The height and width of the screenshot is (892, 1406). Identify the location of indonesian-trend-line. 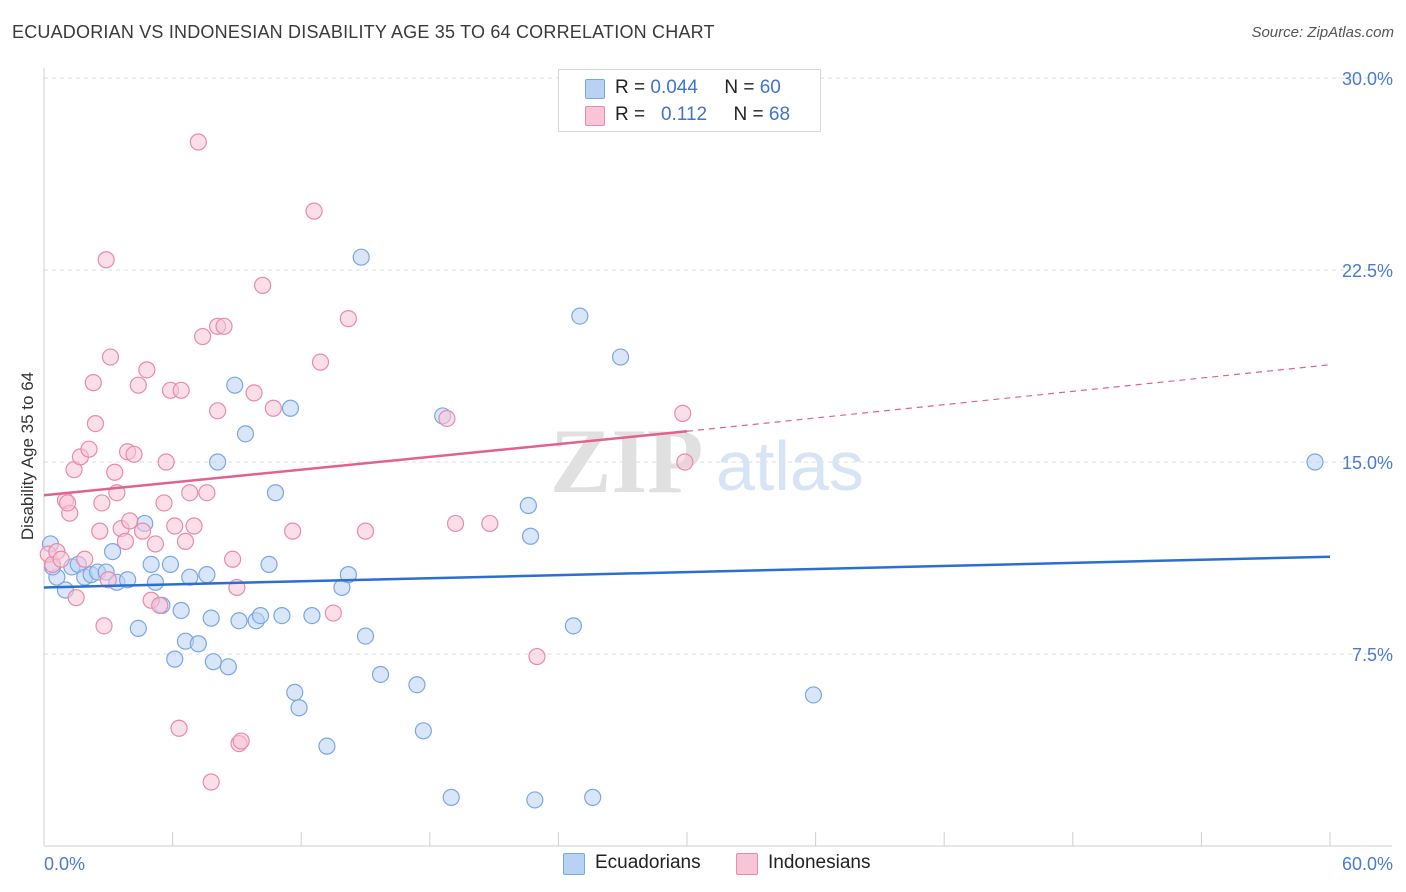
(365, 463).